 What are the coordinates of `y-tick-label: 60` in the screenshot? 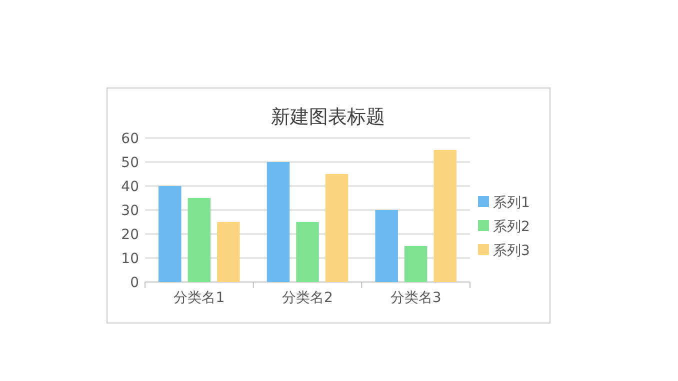 It's located at (130, 139).